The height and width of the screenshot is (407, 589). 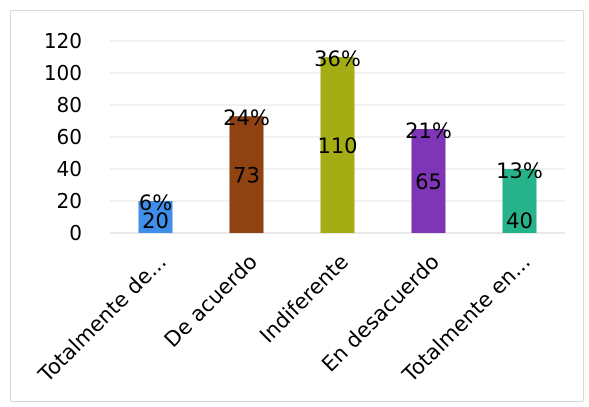 What do you see at coordinates (69, 169) in the screenshot?
I see `y-tick-label-40: 40` at bounding box center [69, 169].